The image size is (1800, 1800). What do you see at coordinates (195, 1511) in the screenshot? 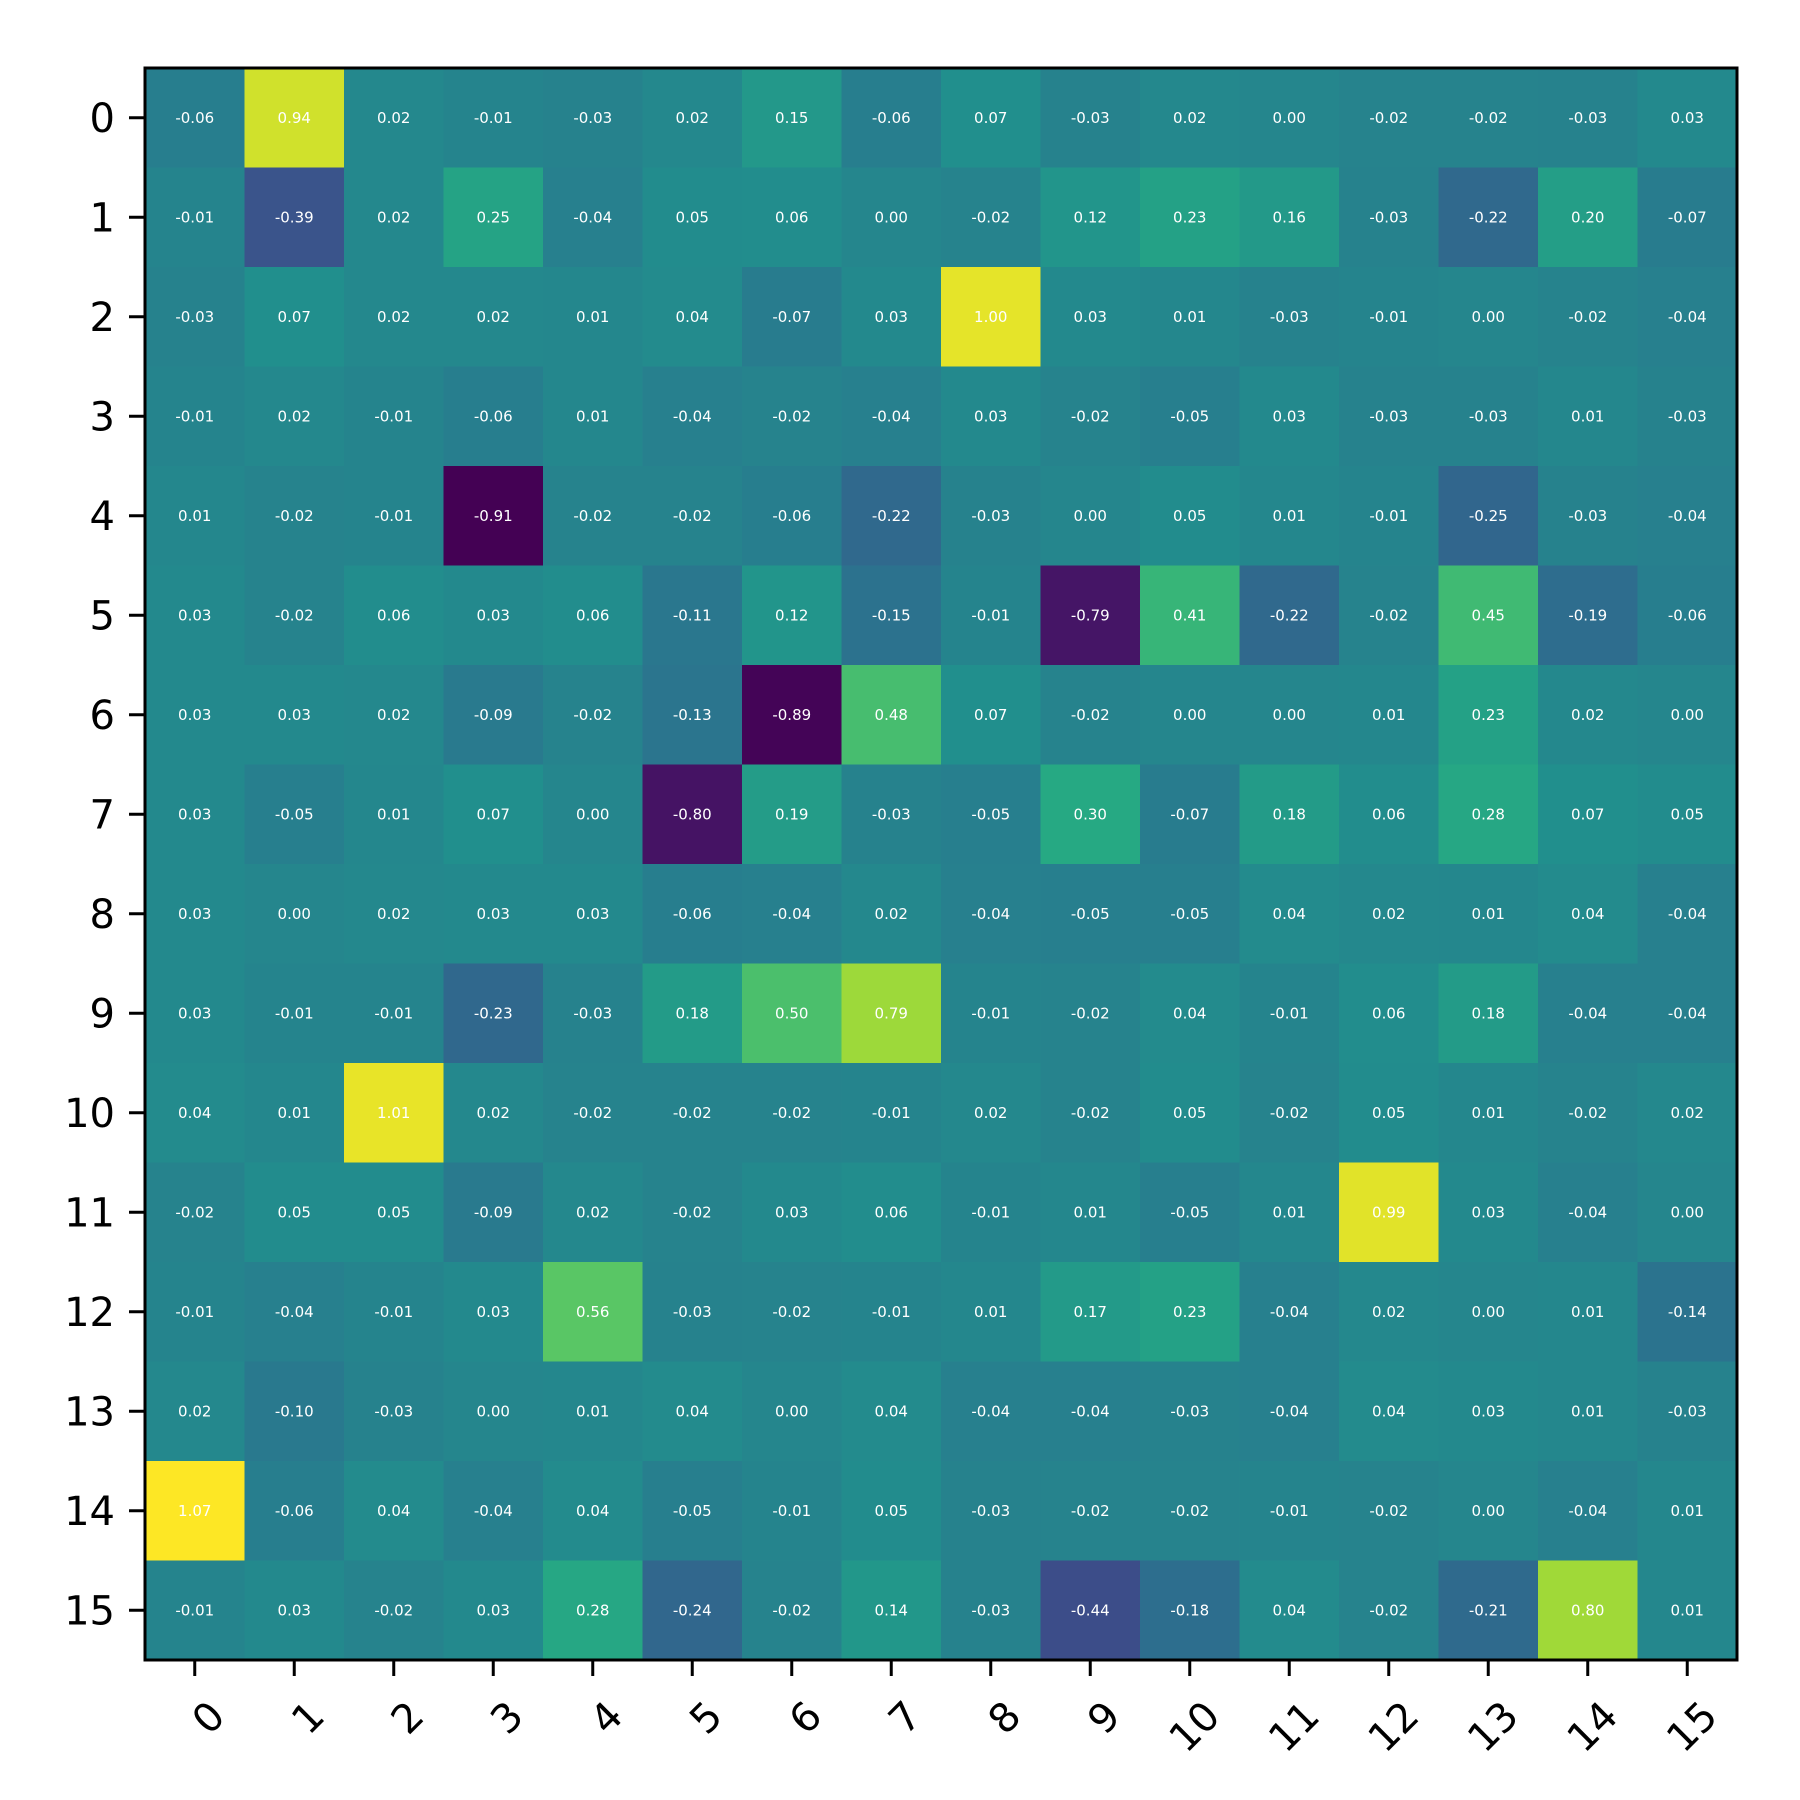
I see `heatmap-cell-r14-c0` at bounding box center [195, 1511].